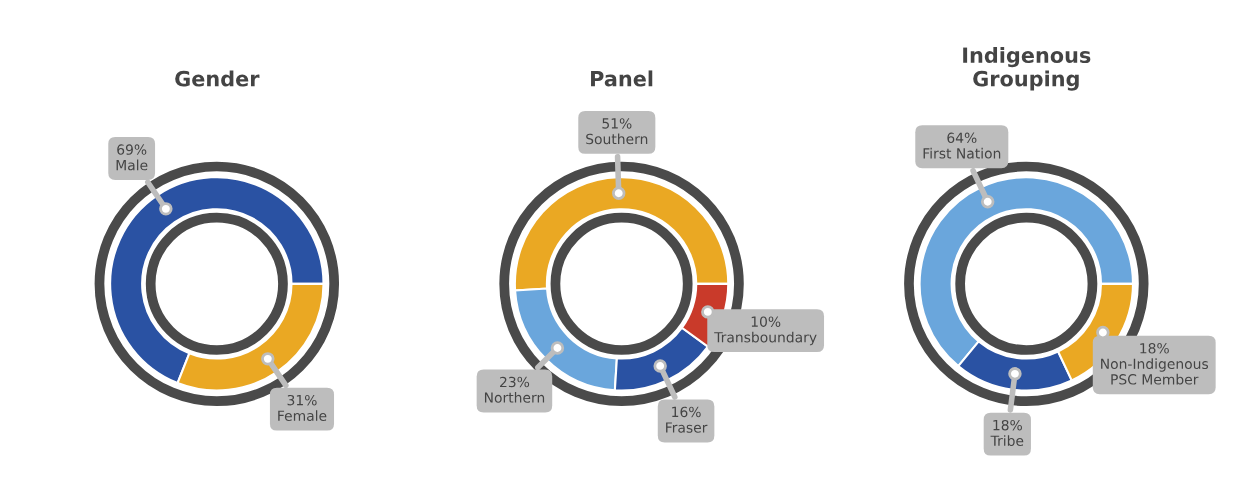 The height and width of the screenshot is (498, 1239). I want to click on slice-label: Female, so click(302, 415).